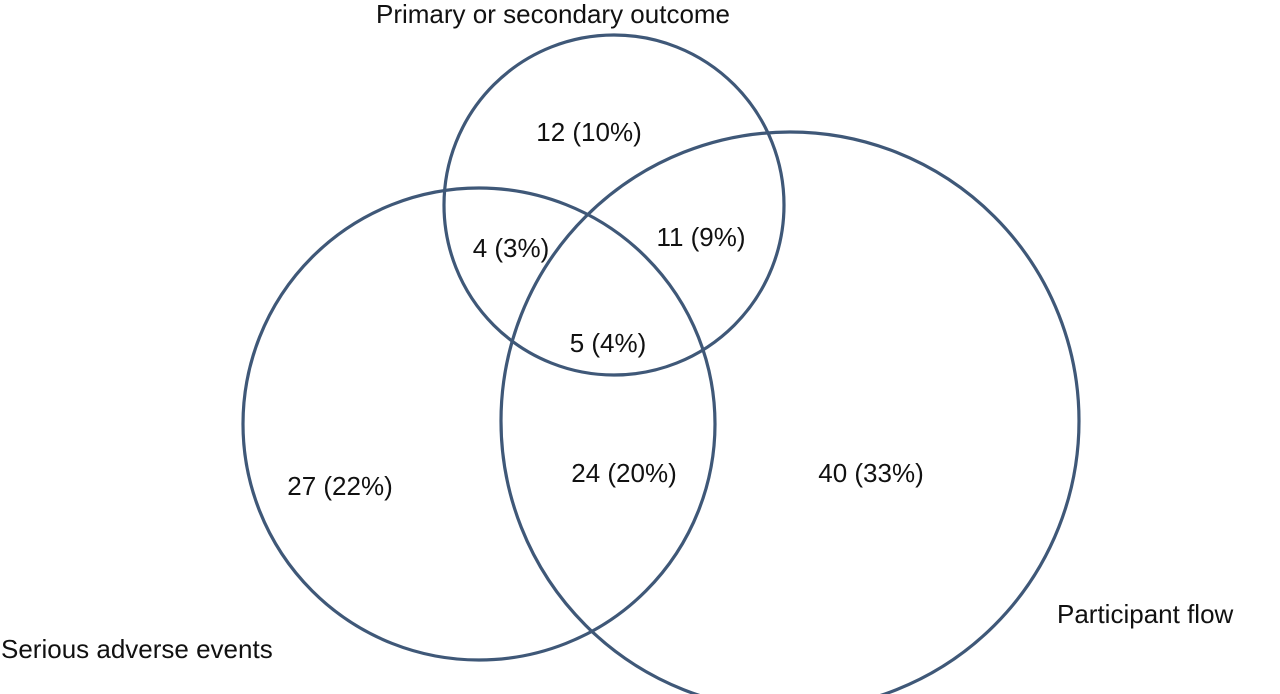  What do you see at coordinates (614, 205) in the screenshot?
I see `circle-primary-secondary-outcome` at bounding box center [614, 205].